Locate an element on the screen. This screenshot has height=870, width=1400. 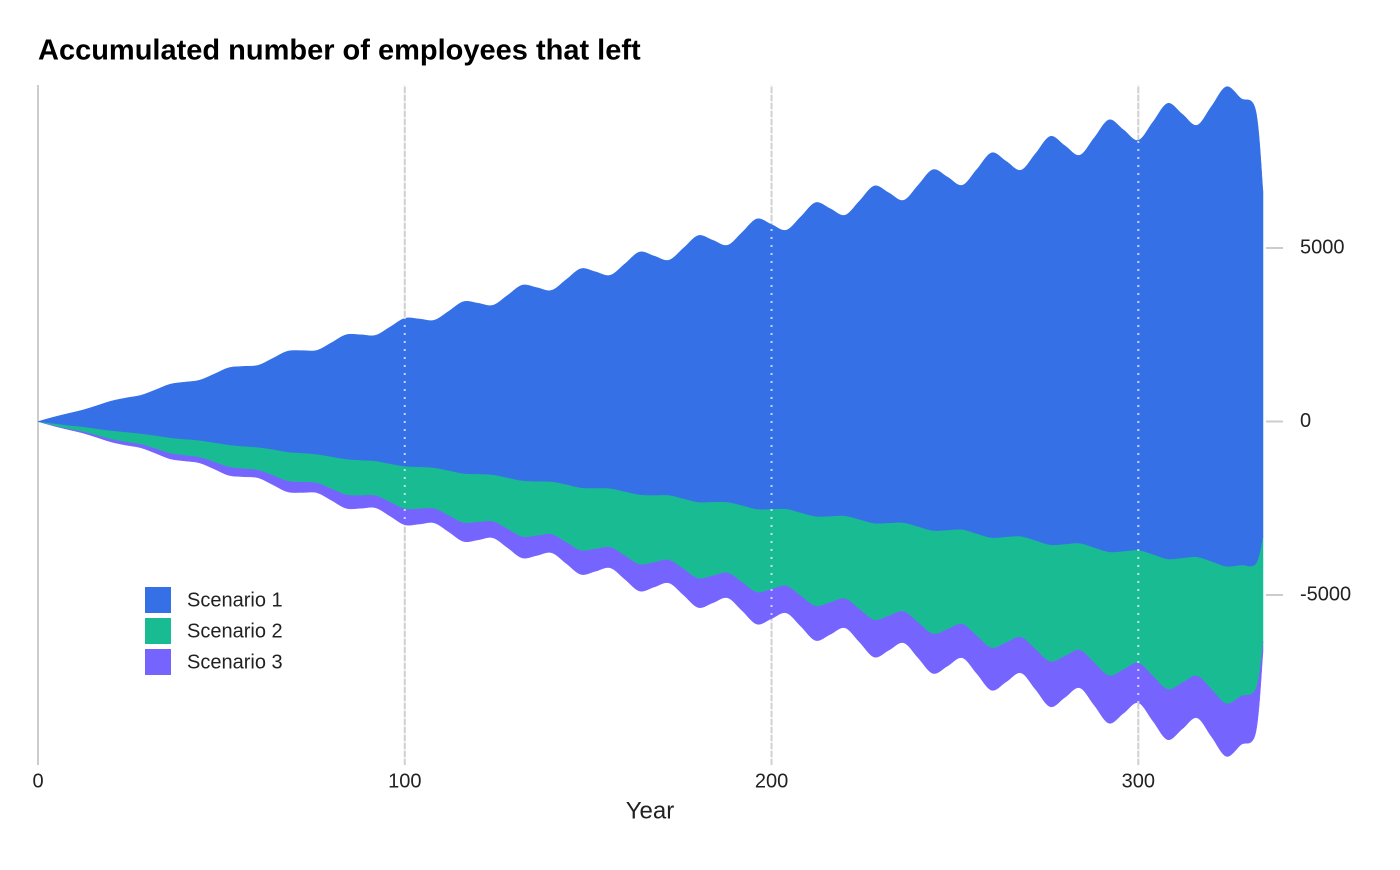
legend-label: Scenario 1 is located at coordinates (235, 600).